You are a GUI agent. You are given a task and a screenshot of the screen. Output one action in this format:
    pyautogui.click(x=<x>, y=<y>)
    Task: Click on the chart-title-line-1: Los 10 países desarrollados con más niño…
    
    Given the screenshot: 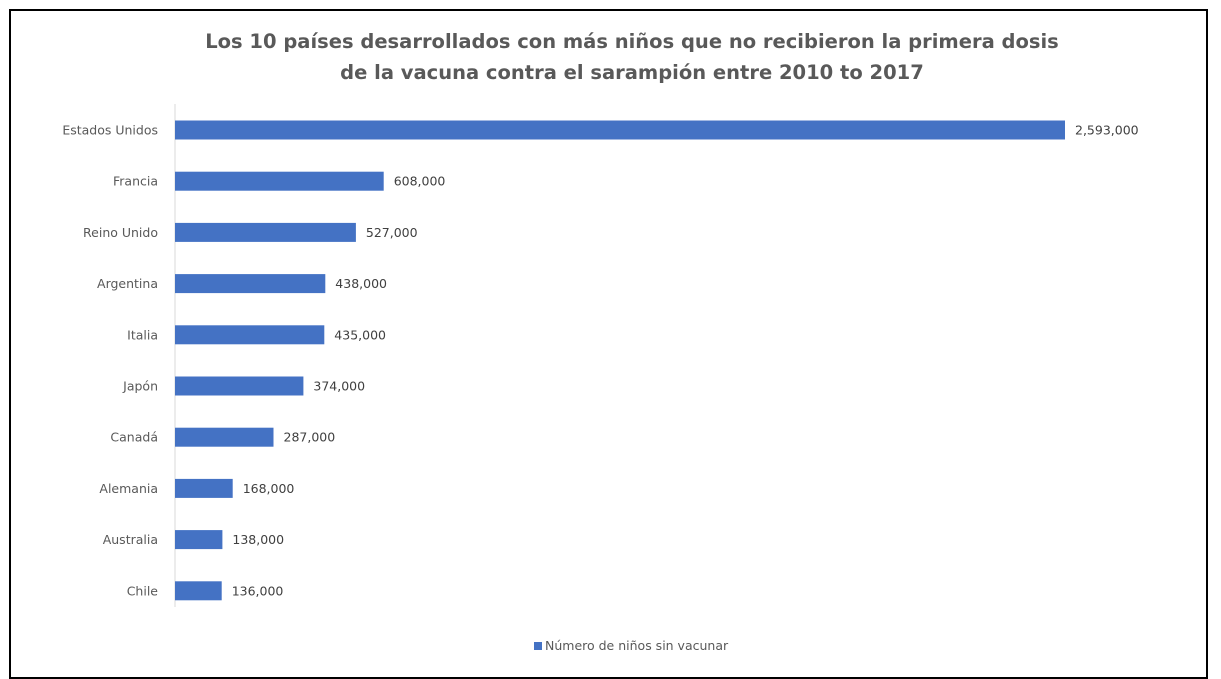 What is the action you would take?
    pyautogui.click(x=632, y=41)
    